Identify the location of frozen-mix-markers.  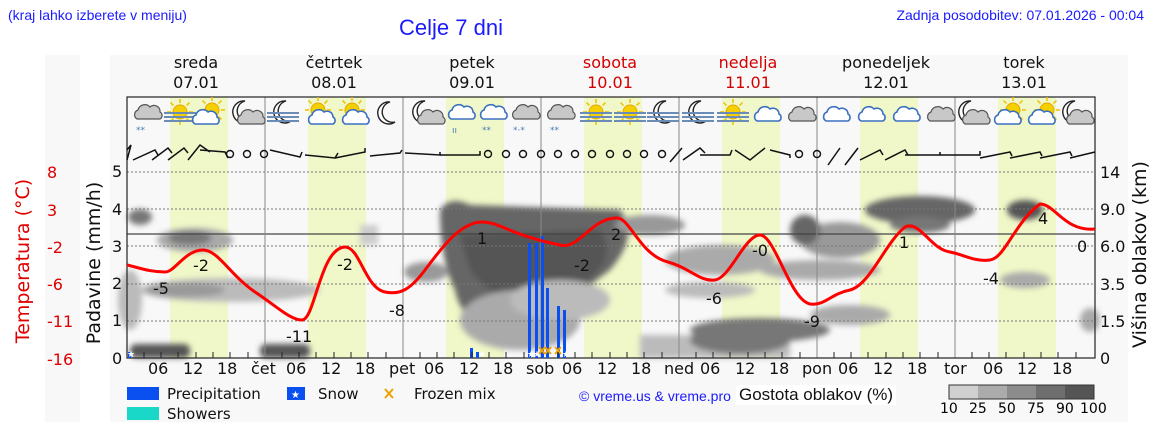
(550, 350).